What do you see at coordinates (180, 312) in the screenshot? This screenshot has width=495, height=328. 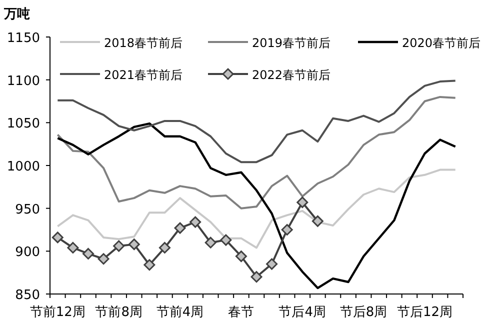 I see `x-tick-label: 节前4周` at bounding box center [180, 312].